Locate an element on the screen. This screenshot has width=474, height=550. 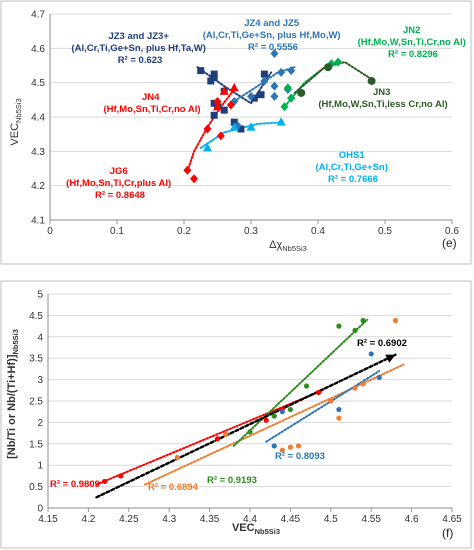
r2-label-green: R² = 0.9193 is located at coordinates (232, 480).